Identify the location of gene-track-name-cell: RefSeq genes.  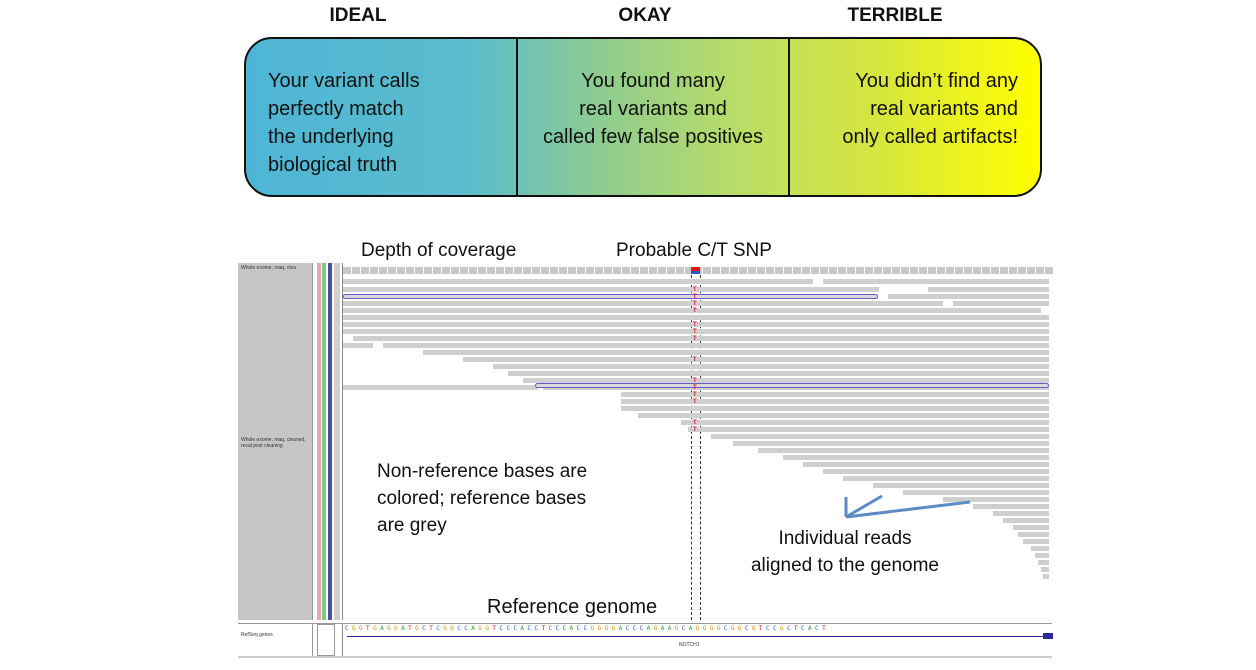
(275, 640).